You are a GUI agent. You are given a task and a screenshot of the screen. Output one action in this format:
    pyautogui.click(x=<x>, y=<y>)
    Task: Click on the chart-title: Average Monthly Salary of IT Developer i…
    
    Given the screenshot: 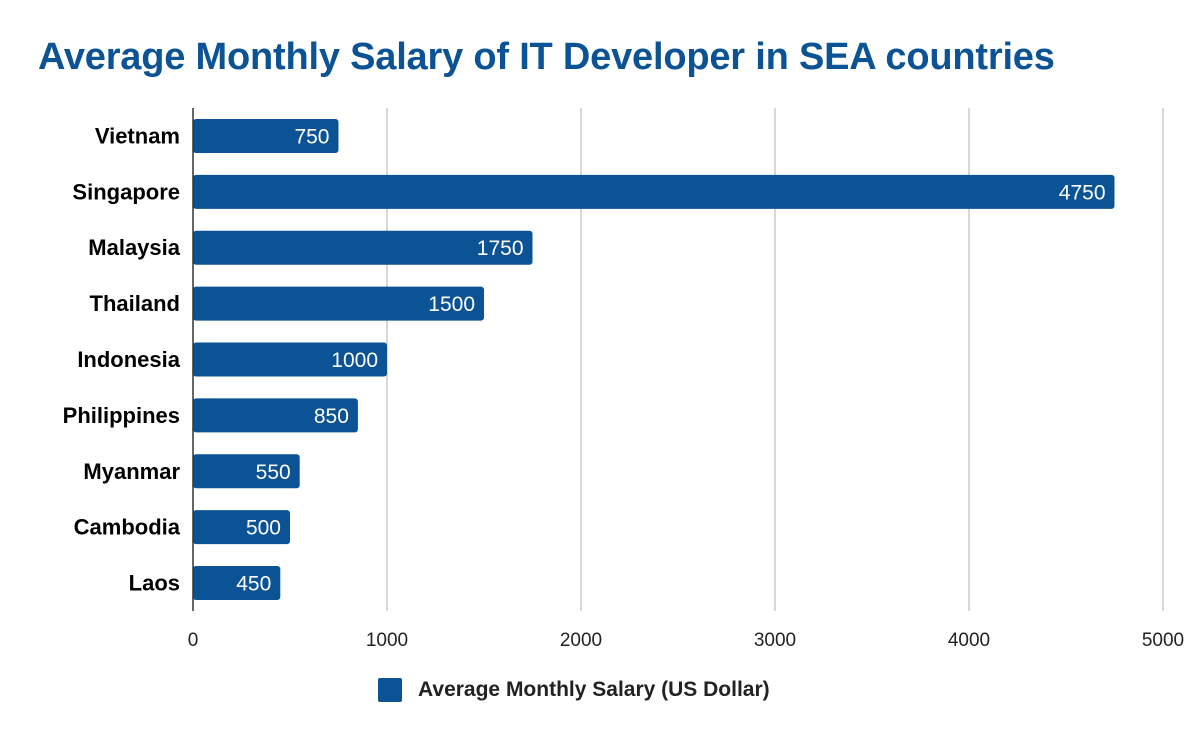 What is the action you would take?
    pyautogui.click(x=546, y=57)
    